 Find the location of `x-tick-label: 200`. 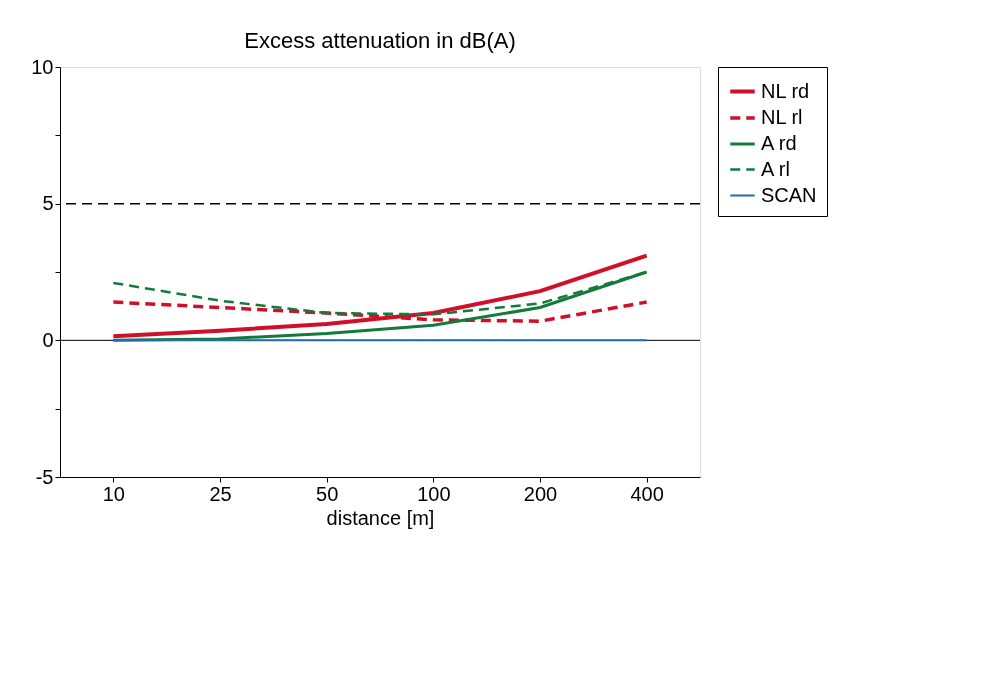

x-tick-label: 200 is located at coordinates (540, 493).